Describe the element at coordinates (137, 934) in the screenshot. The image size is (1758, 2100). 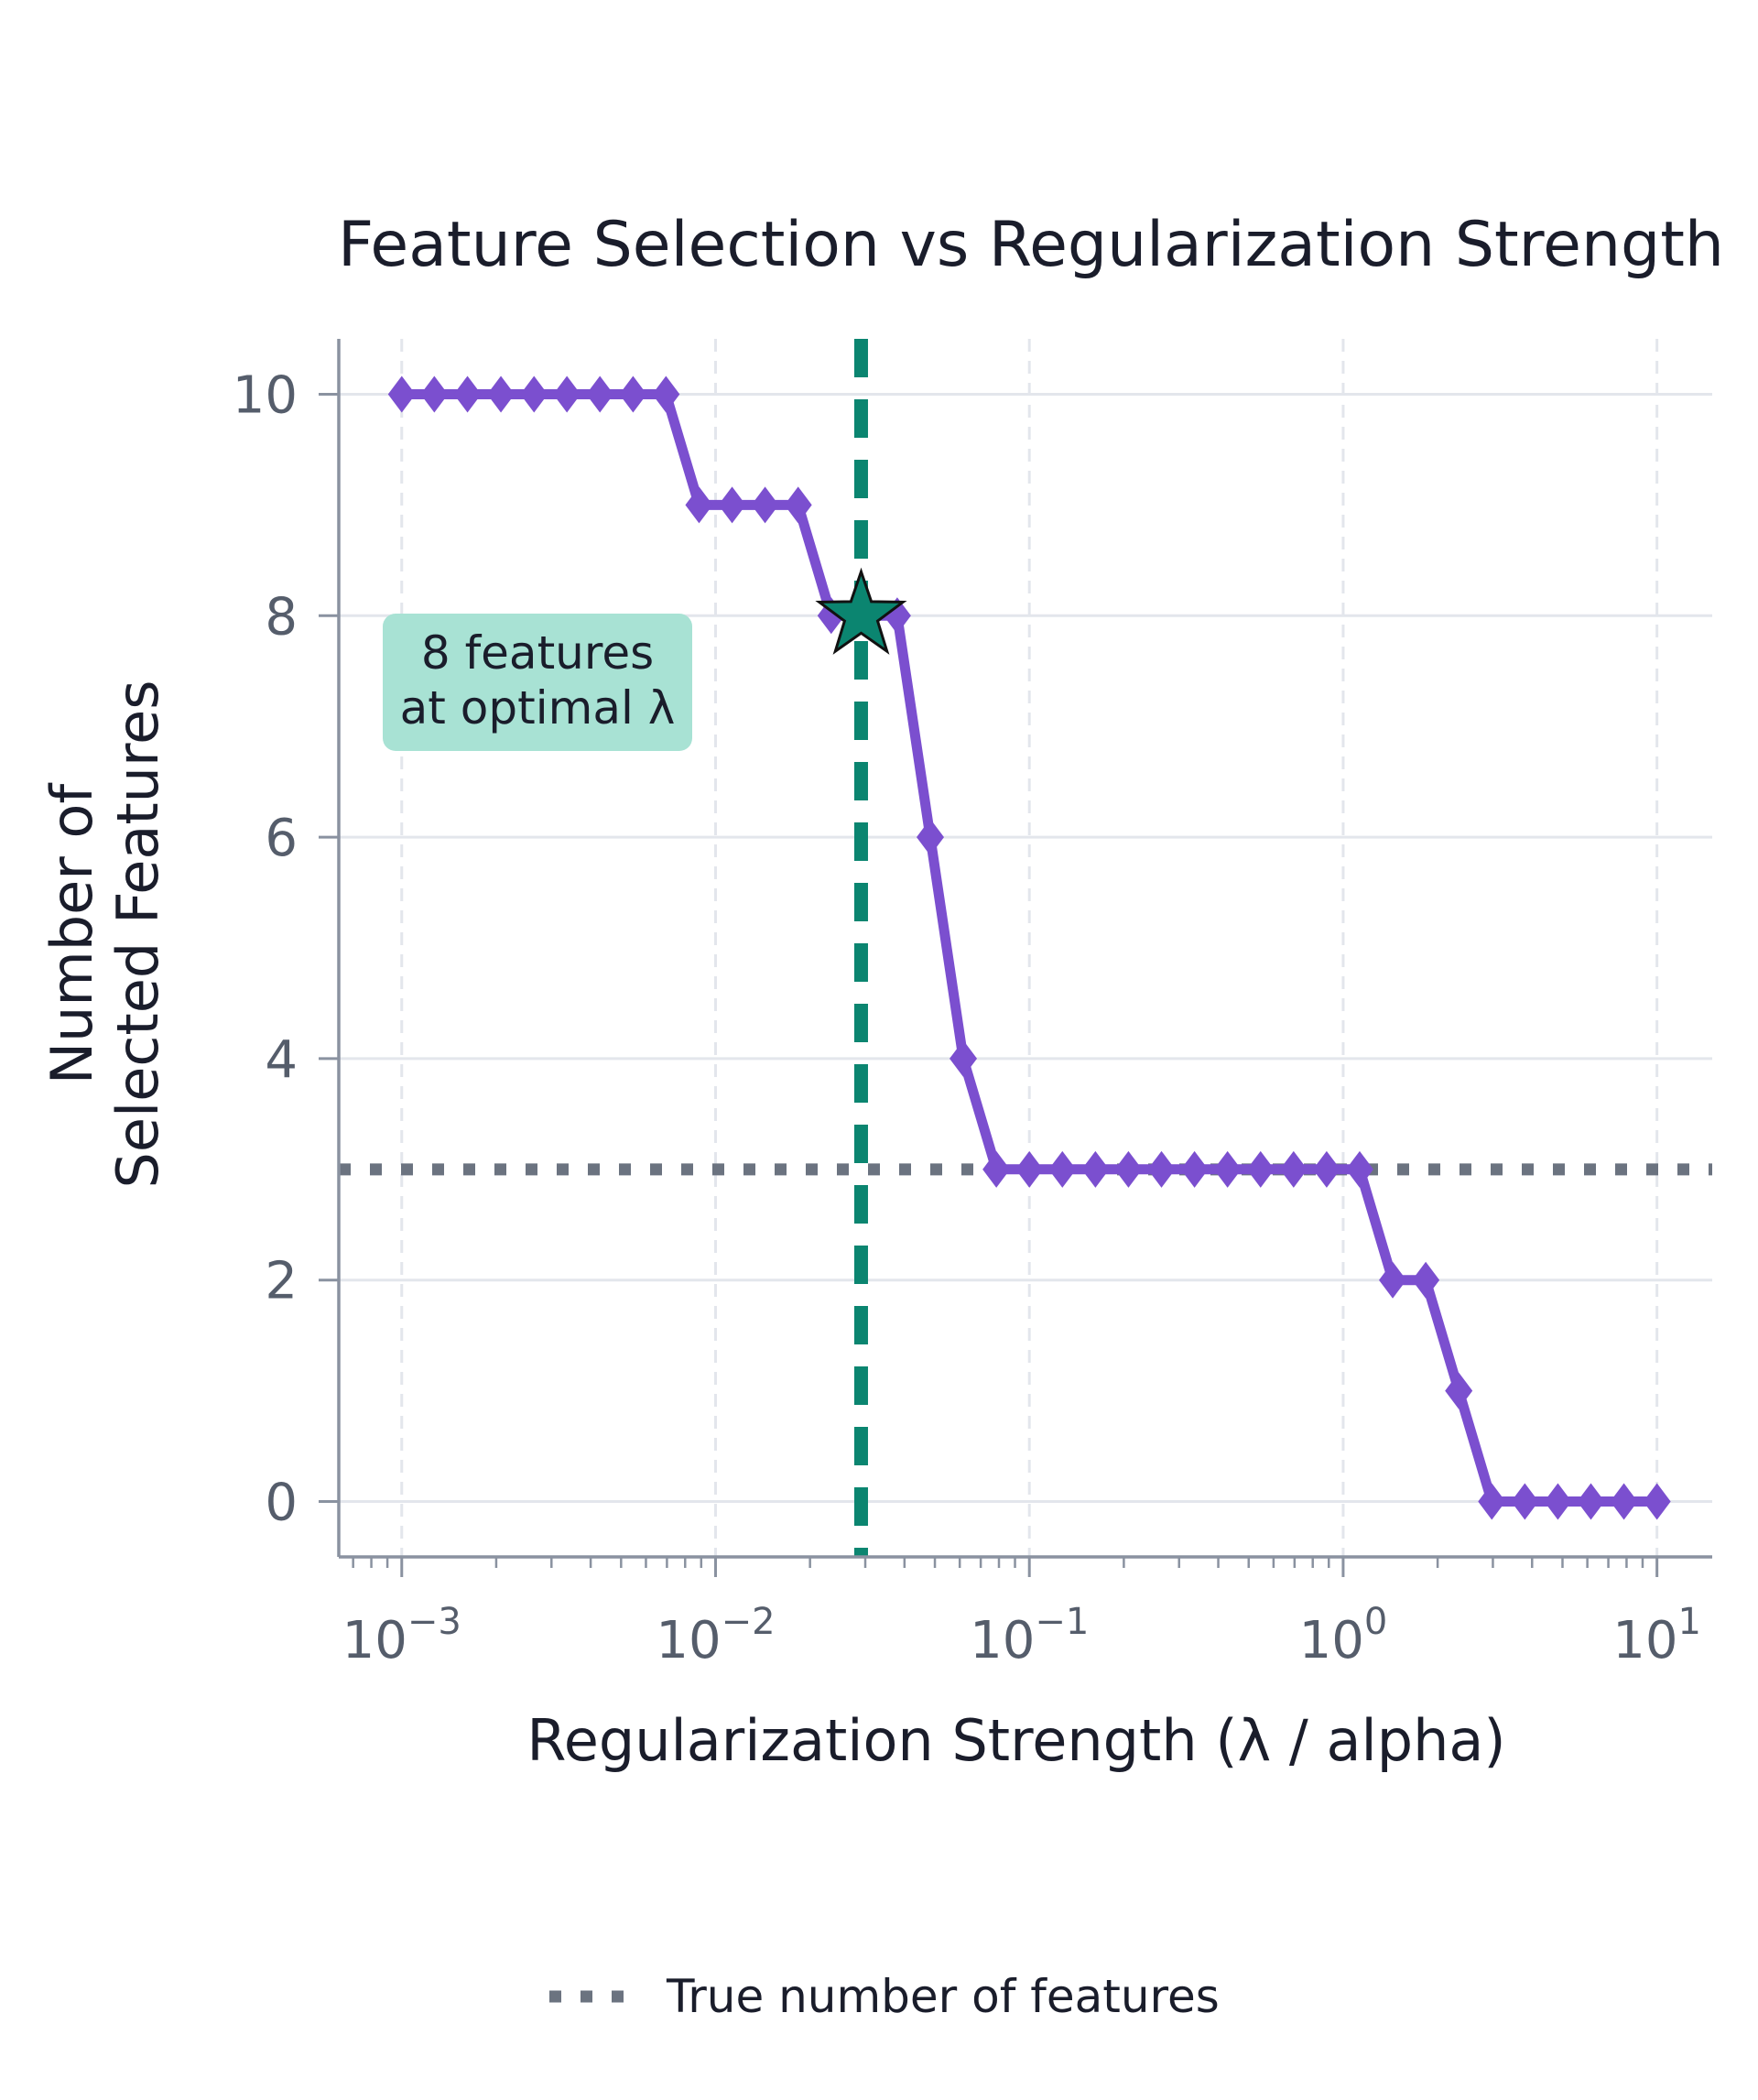
I see `y-axis-label-line: Selected Features` at that location.